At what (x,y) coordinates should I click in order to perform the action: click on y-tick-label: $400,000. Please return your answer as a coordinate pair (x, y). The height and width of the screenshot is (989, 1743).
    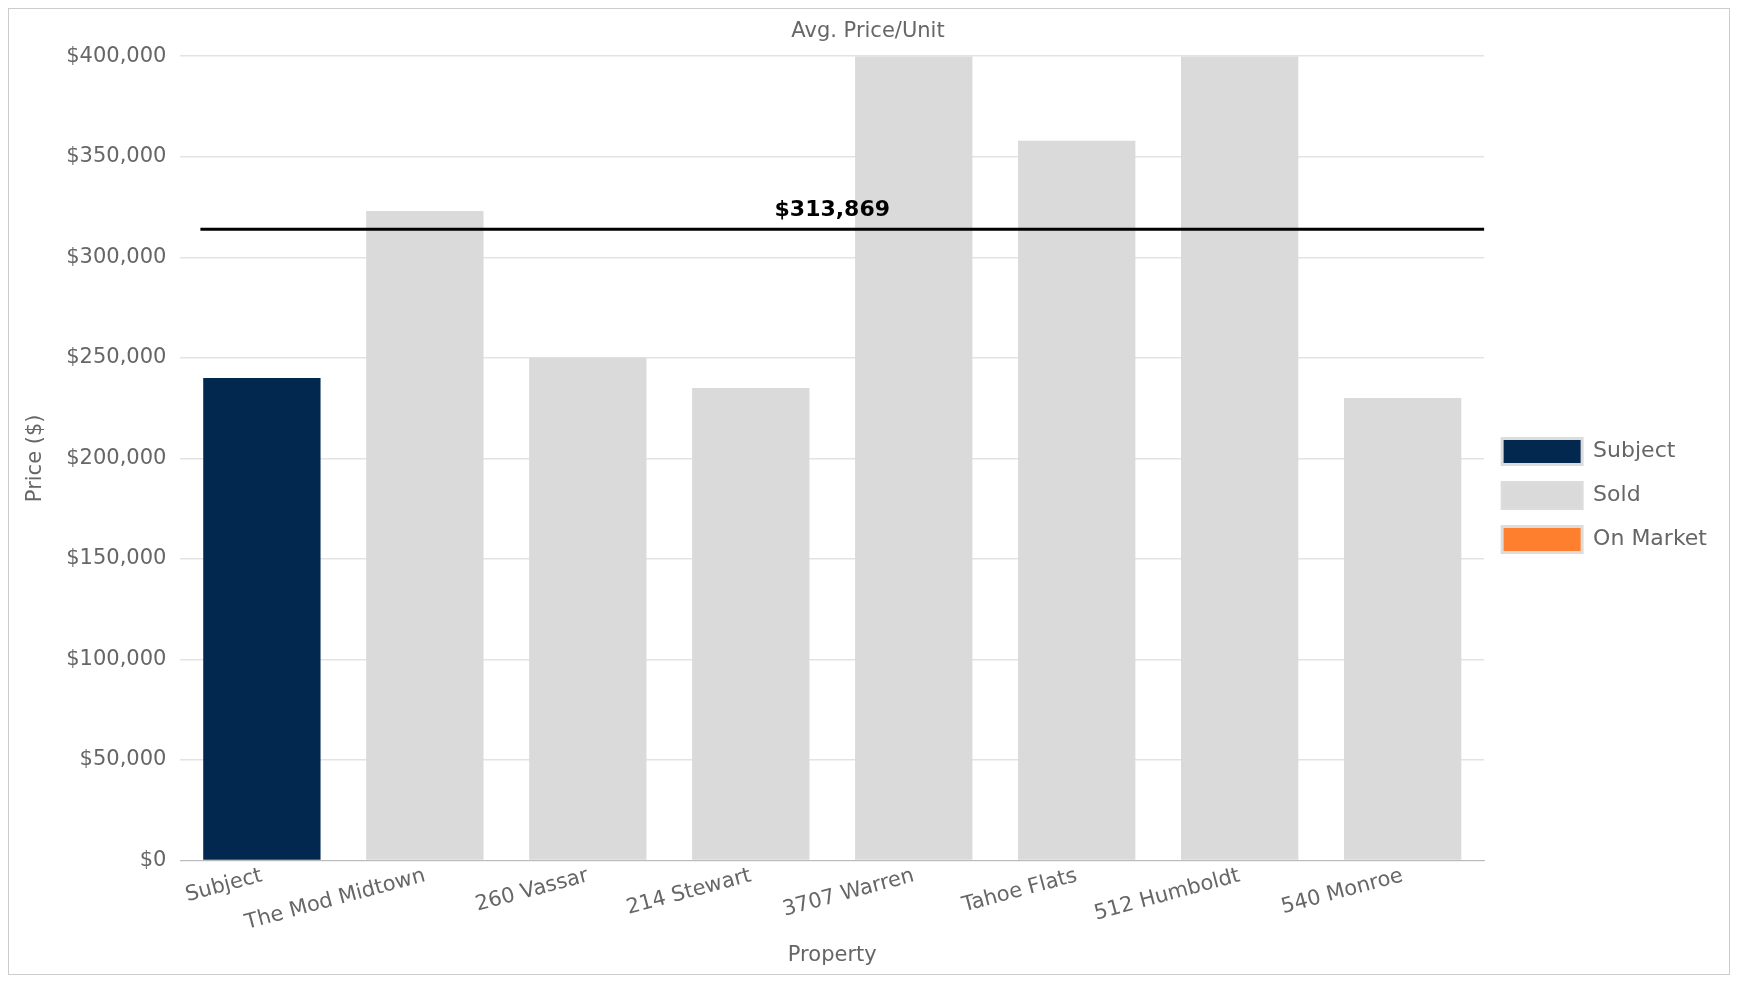
    Looking at the image, I should click on (116, 54).